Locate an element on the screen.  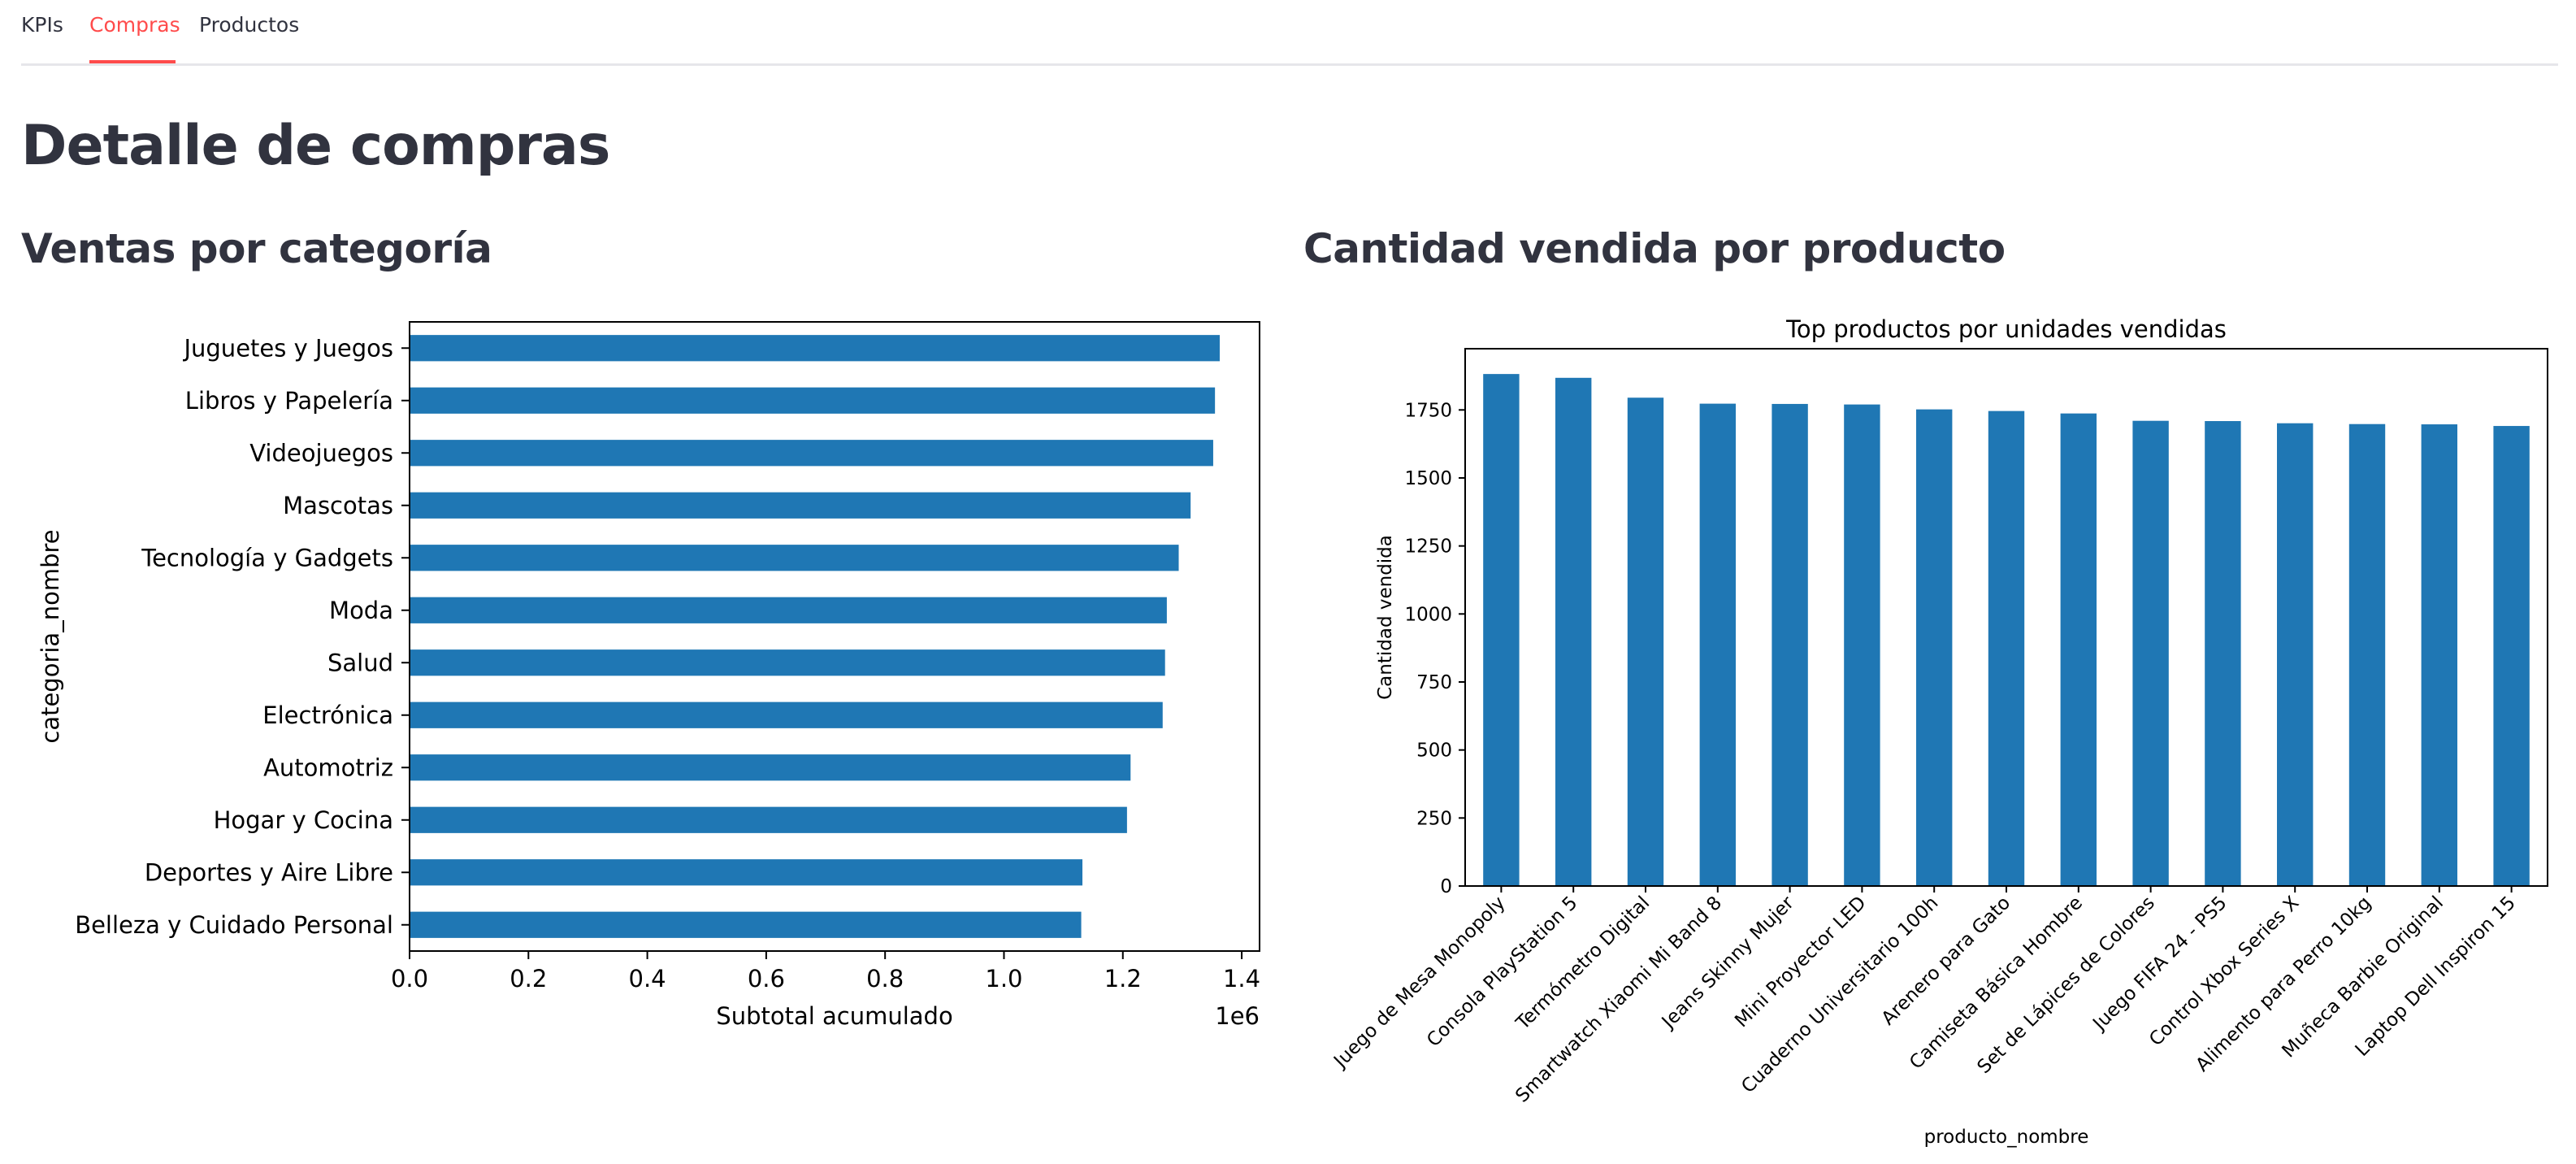
y-axis-label: Cantidad vendida is located at coordinates (1386, 617).